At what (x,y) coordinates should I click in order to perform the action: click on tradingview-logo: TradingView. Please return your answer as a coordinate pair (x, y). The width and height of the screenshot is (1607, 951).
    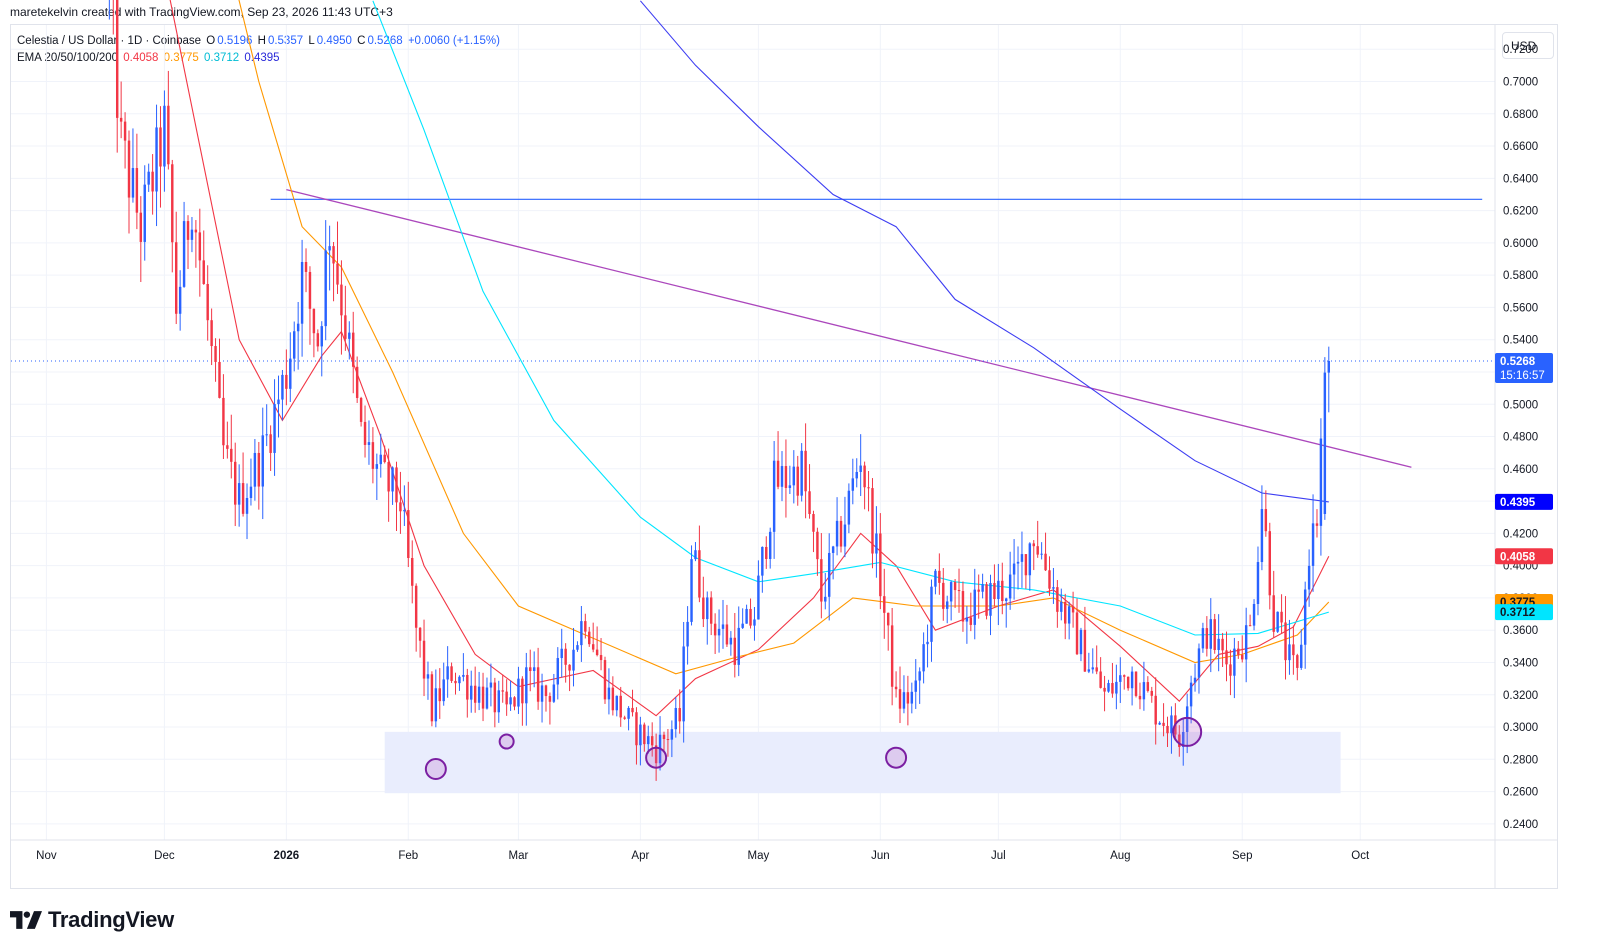
    Looking at the image, I should click on (92, 920).